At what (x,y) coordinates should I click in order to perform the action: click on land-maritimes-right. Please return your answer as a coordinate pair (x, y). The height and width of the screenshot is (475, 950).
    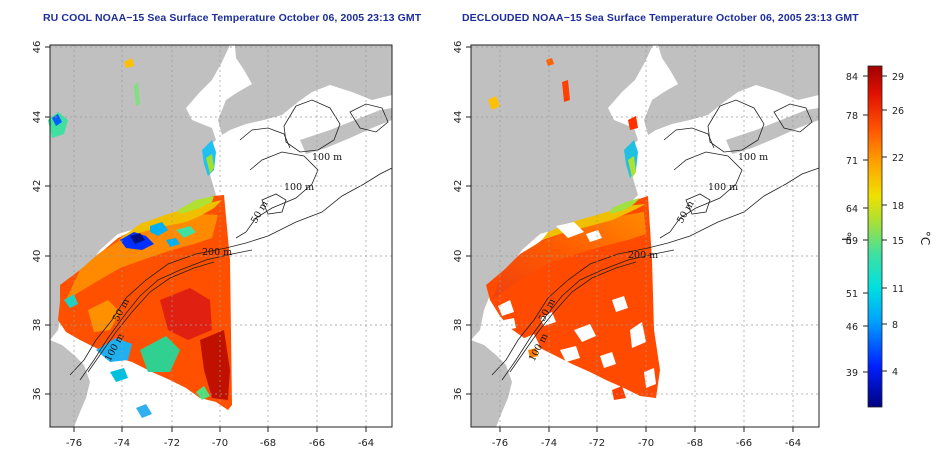
    Looking at the image, I should click on (731, 90).